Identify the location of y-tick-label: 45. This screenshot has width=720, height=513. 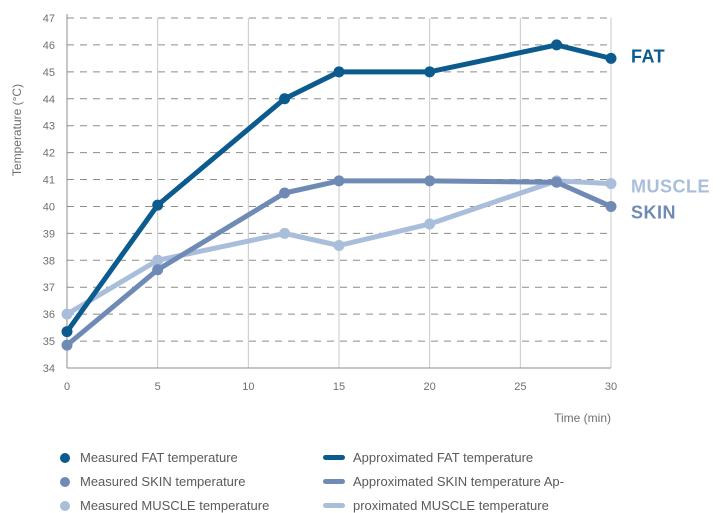
(49, 73).